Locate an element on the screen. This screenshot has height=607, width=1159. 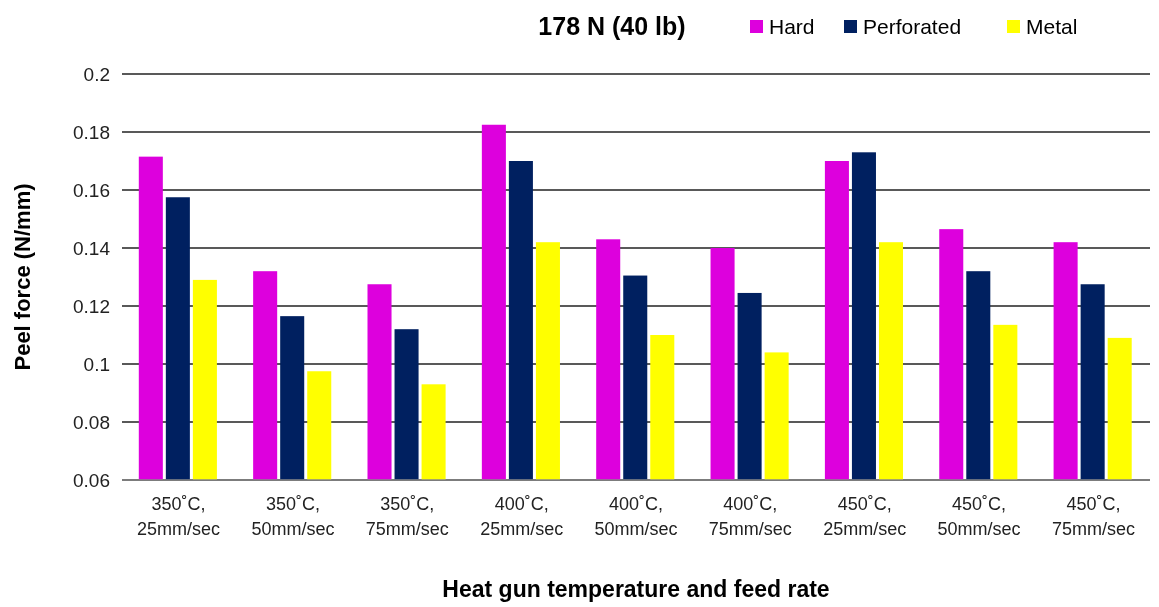
legend-label: Metal is located at coordinates (1052, 26).